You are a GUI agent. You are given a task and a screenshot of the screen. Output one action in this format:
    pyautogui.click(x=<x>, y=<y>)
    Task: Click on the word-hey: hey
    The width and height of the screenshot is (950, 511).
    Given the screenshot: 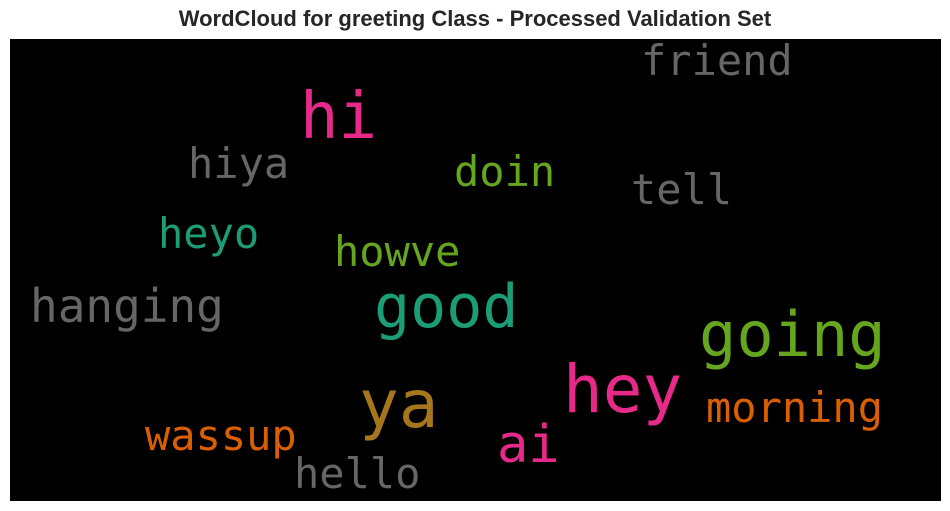 What is the action you would take?
    pyautogui.click(x=623, y=389)
    